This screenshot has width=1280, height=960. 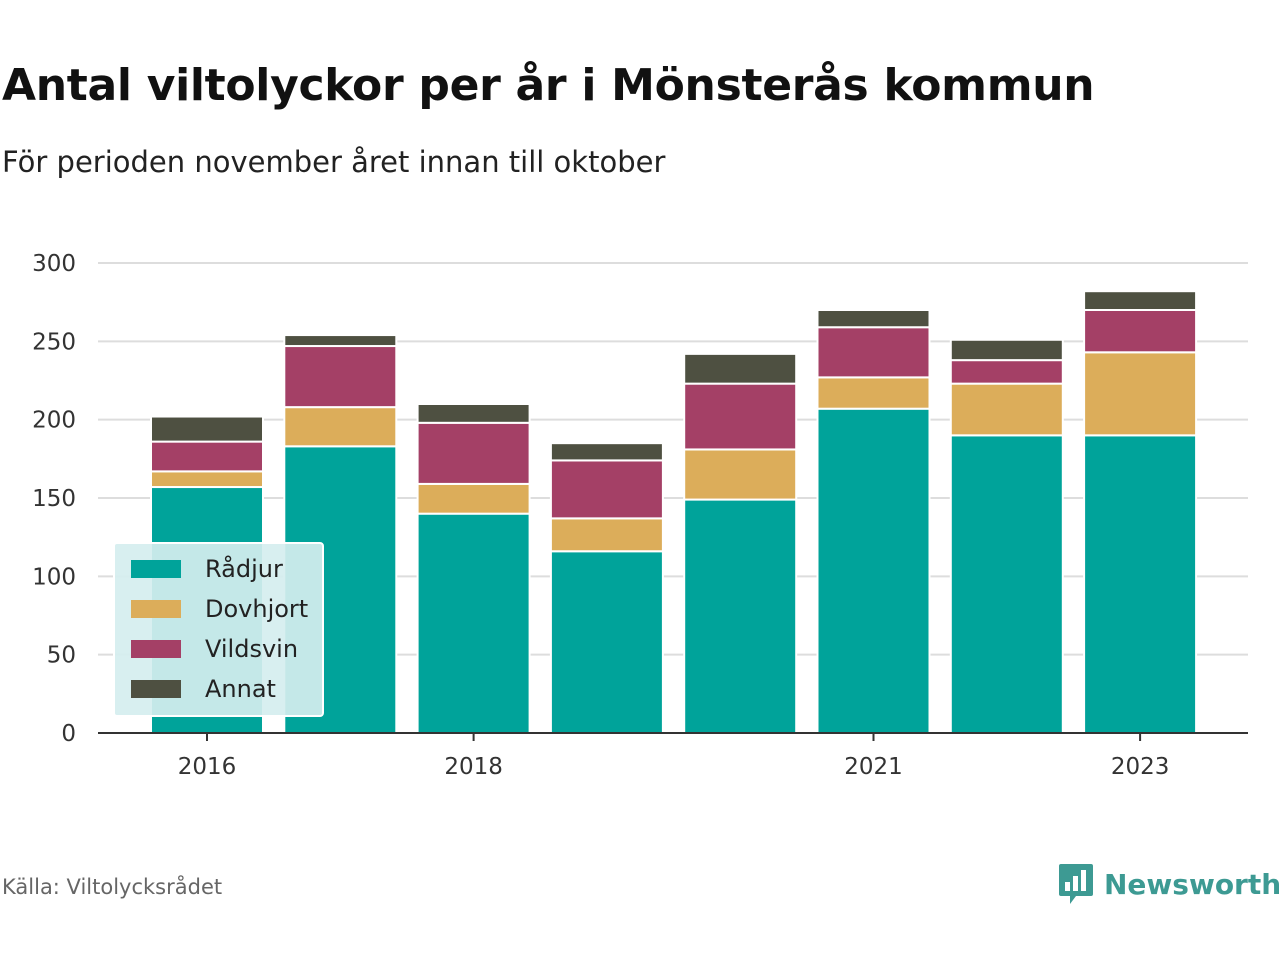 I want to click on legend-label-annat: Annat, so click(x=240, y=689).